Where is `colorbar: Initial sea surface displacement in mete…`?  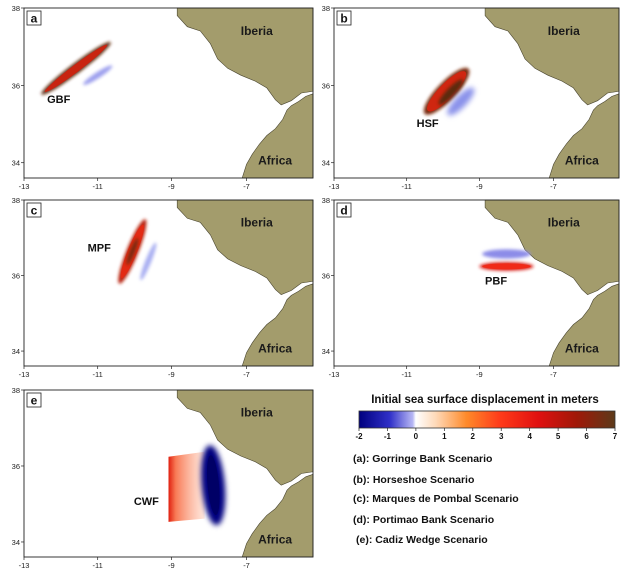 colorbar: Initial sea surface displacement in mete… is located at coordinates (486, 417).